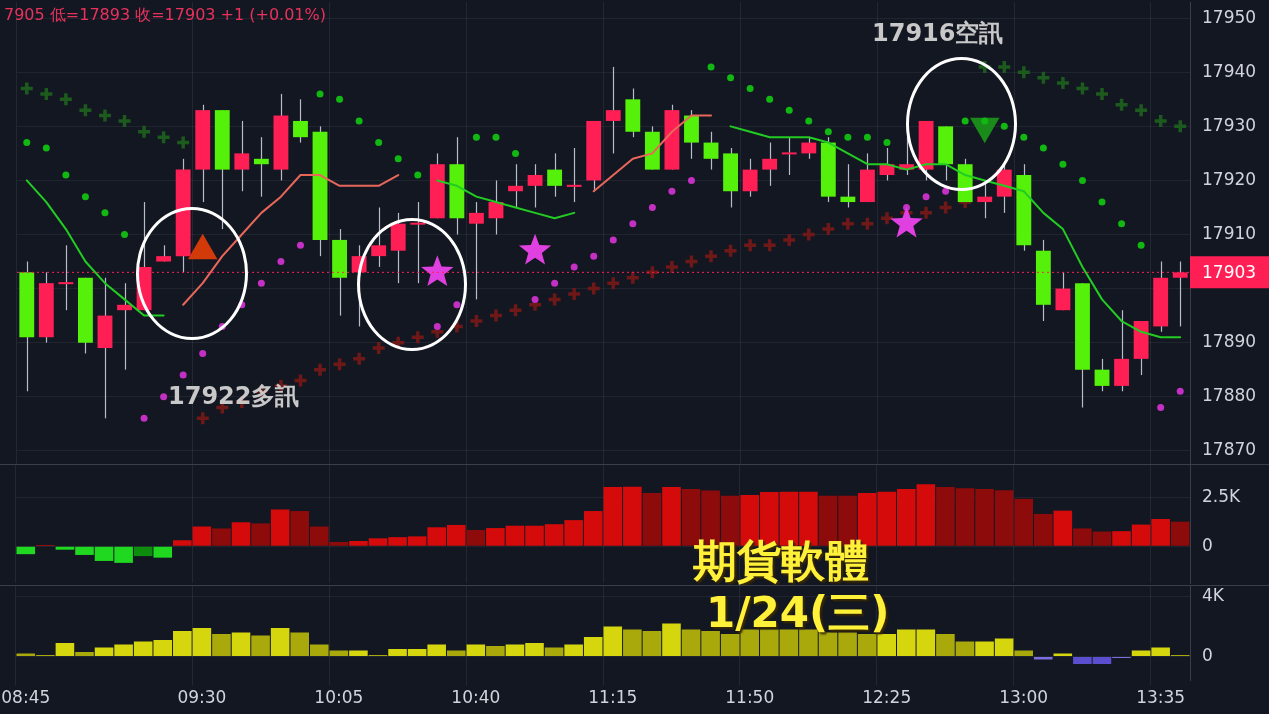  I want to click on y-tick-label: 17920, so click(1229, 178).